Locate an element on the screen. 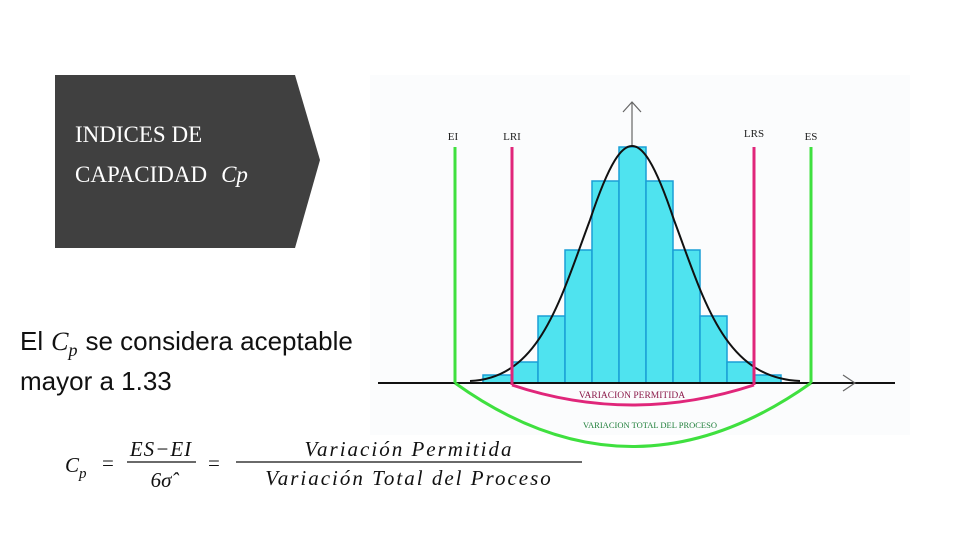  outer-brace is located at coordinates (633, 414).